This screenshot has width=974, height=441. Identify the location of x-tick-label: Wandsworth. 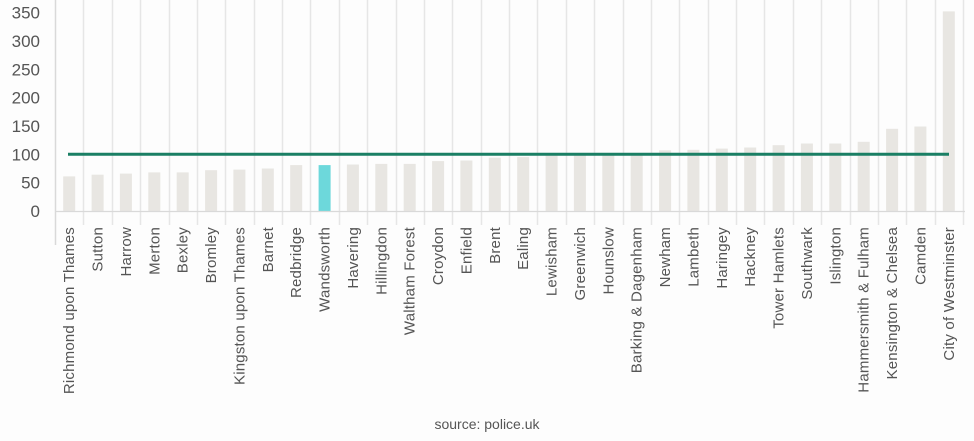
(325, 269).